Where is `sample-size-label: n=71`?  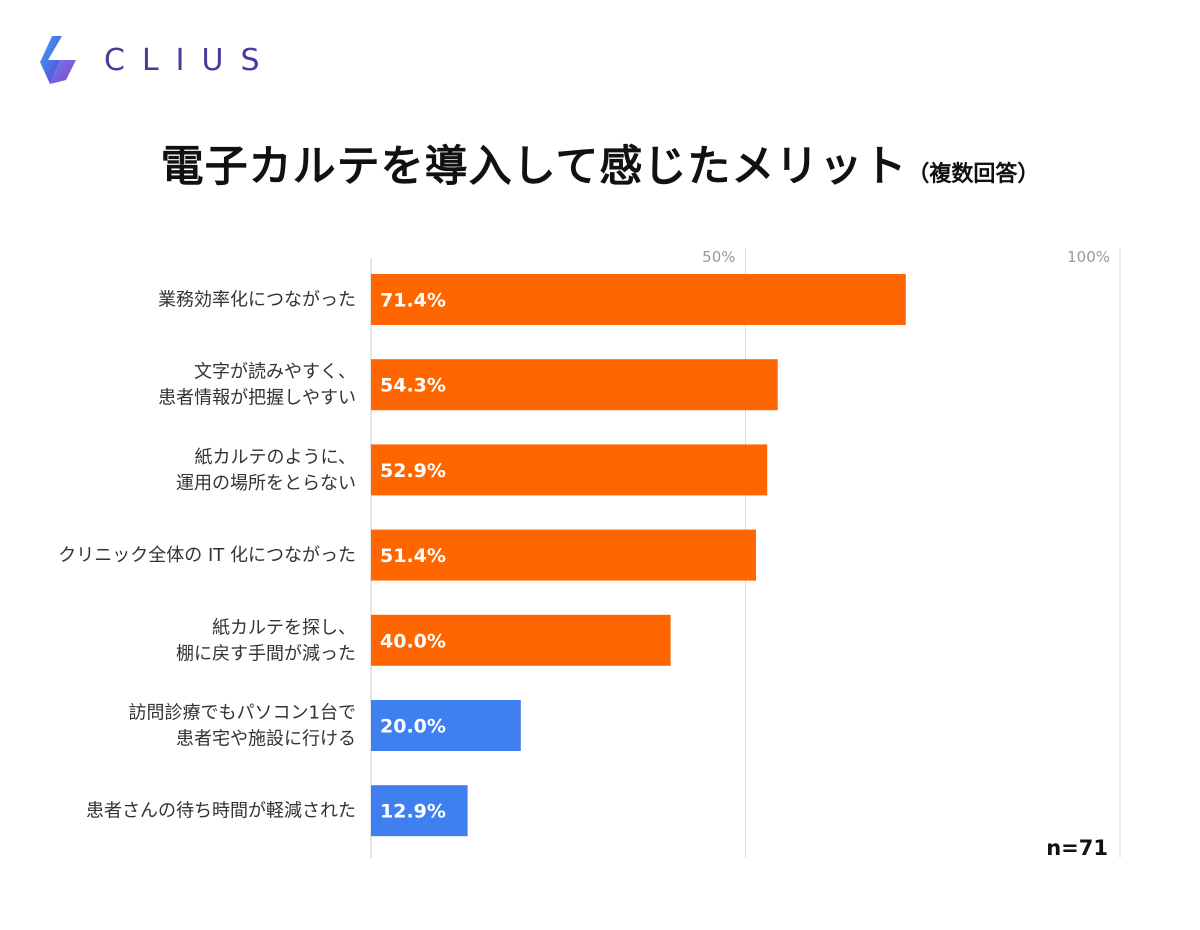
sample-size-label: n=71 is located at coordinates (1077, 848).